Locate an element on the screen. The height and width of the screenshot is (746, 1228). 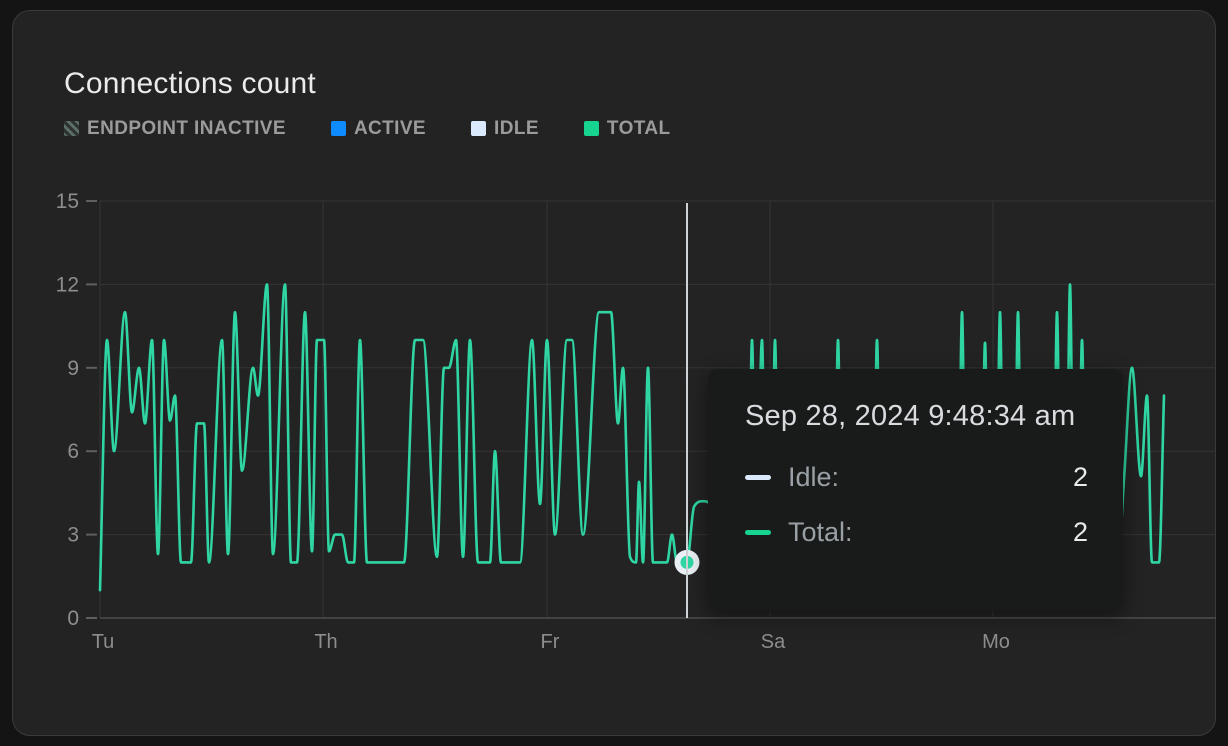
x-axis-label: Sa is located at coordinates (773, 642).